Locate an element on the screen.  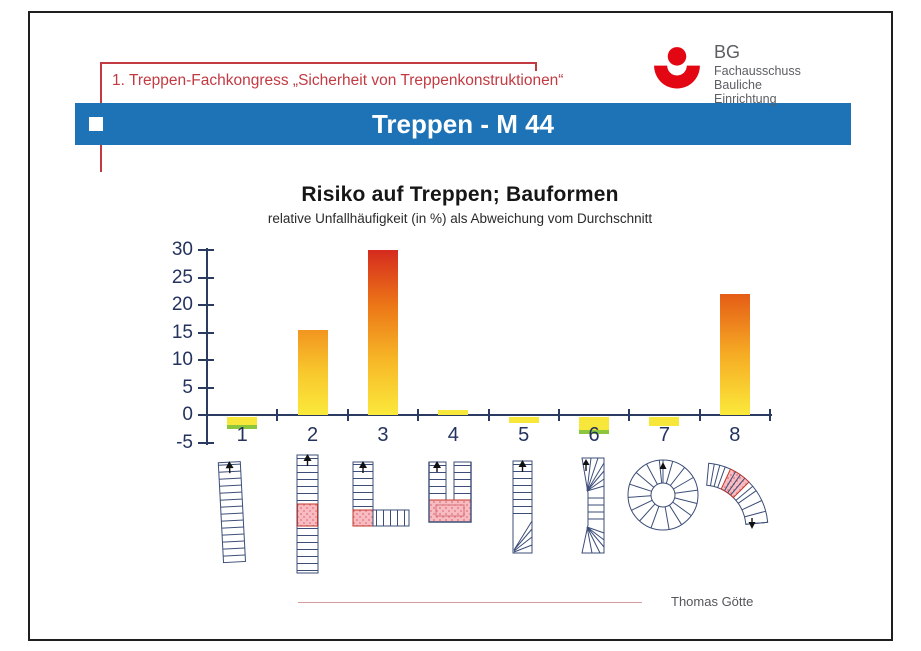
stair-diagram-1-straight is located at coordinates (232, 512).